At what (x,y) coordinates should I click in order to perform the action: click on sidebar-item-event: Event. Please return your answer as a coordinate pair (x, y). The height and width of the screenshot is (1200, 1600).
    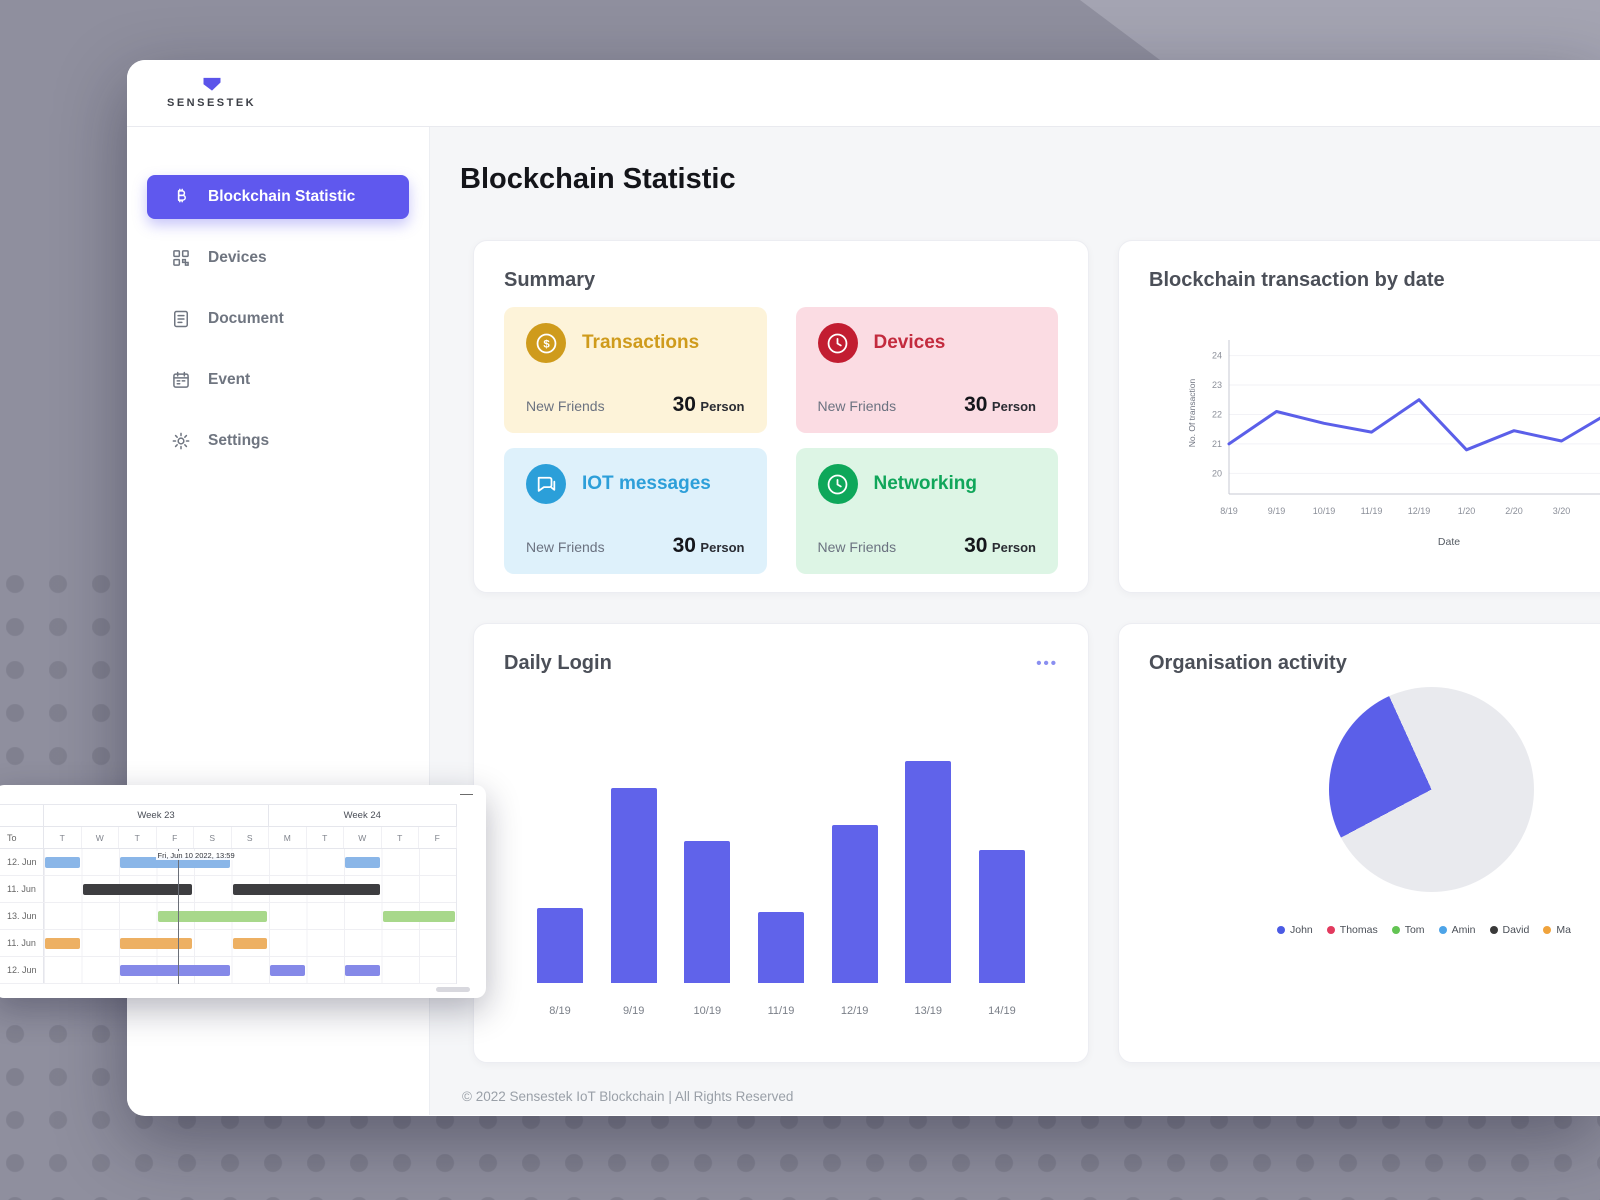
    Looking at the image, I should click on (278, 380).